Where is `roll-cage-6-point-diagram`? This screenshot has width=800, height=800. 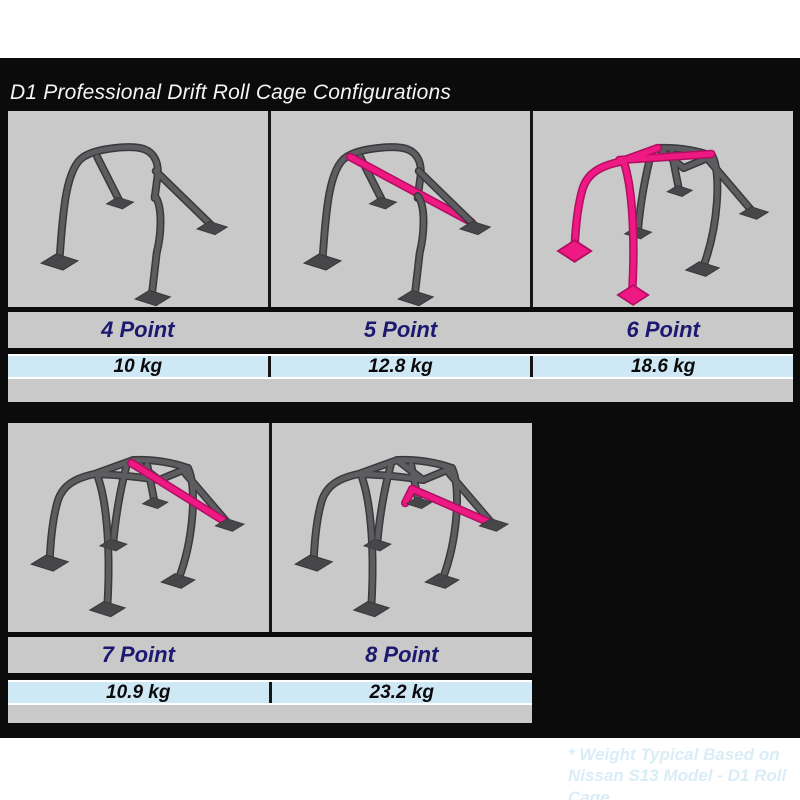 roll-cage-6-point-diagram is located at coordinates (663, 208).